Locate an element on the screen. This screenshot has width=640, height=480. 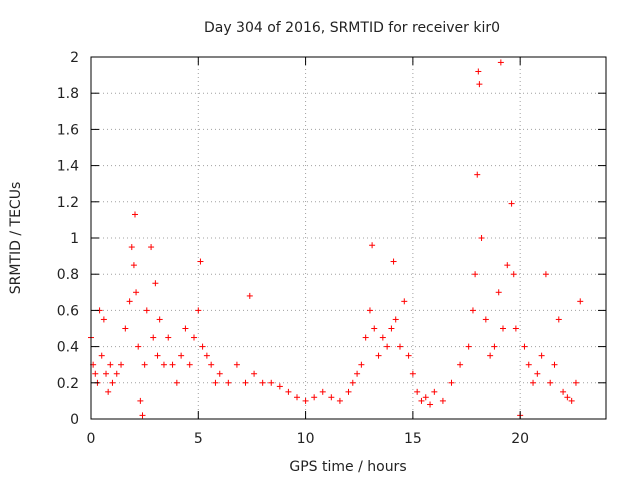
y-tick-label: 1.4 is located at coordinates (68, 167).